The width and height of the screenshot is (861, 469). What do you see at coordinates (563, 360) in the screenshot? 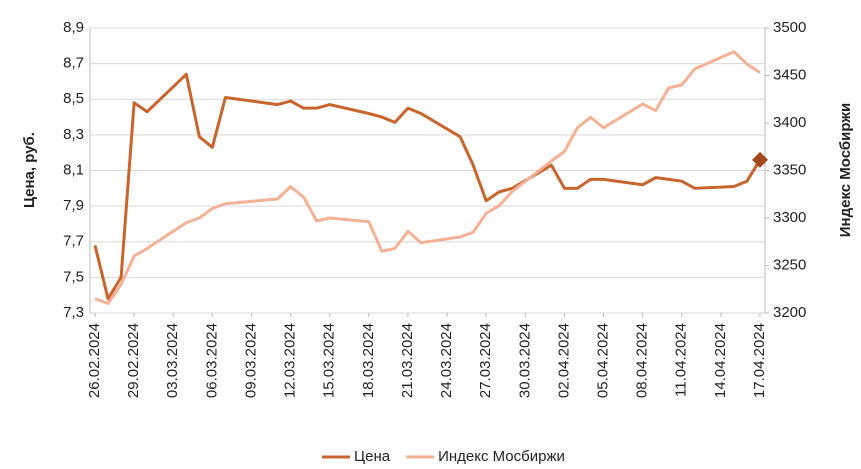
I see `x-tick-label: 02.04.2024` at bounding box center [563, 360].